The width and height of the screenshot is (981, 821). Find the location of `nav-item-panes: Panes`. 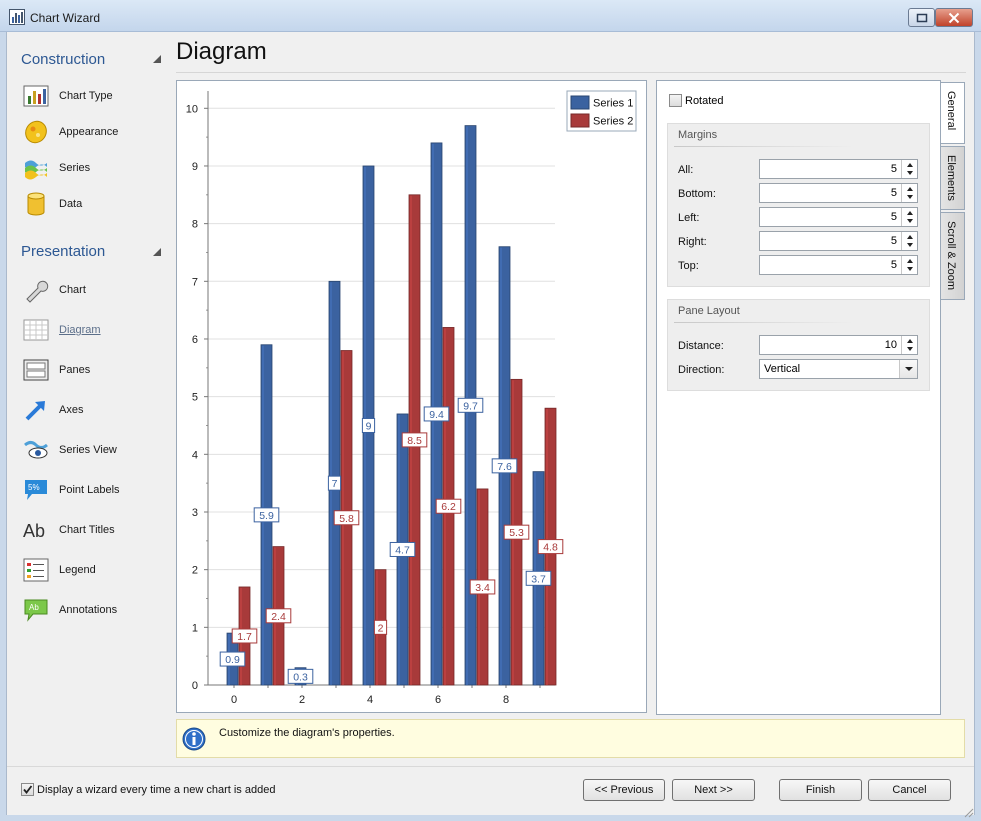

nav-item-panes: Panes is located at coordinates (95, 370).